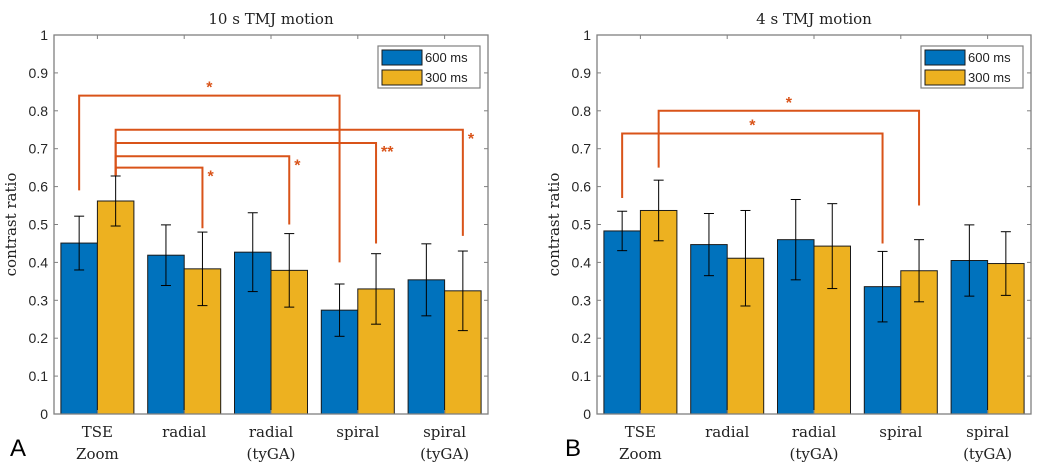 The image size is (1051, 466). I want to click on panel-label: A, so click(18, 448).